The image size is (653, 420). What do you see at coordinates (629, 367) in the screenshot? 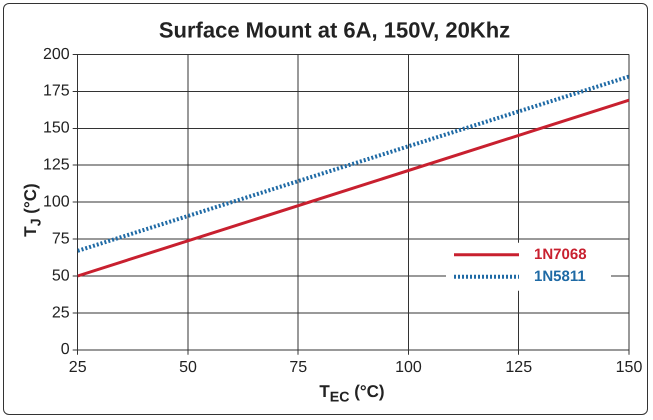
I see `x-tick-label: 150` at bounding box center [629, 367].